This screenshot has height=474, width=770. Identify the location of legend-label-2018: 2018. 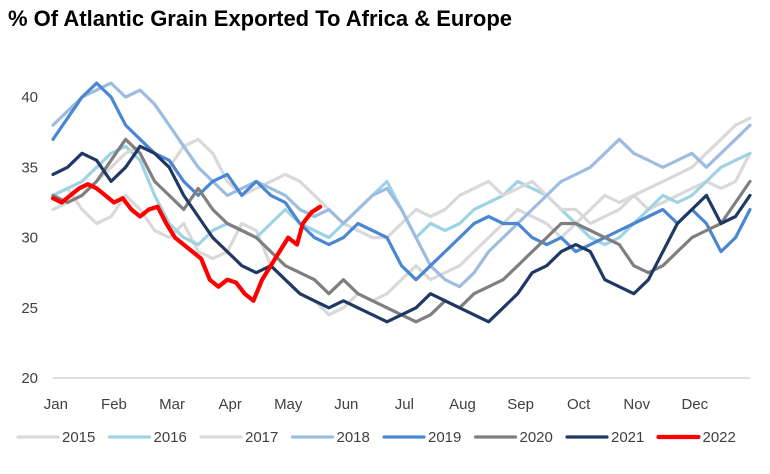
(353, 437).